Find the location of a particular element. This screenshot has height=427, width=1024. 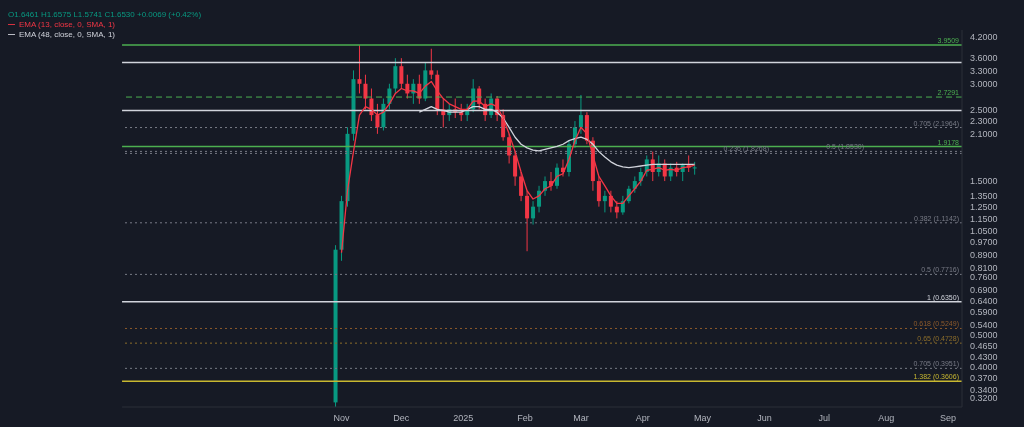

y-tick-label: 0.5400 is located at coordinates (984, 324).